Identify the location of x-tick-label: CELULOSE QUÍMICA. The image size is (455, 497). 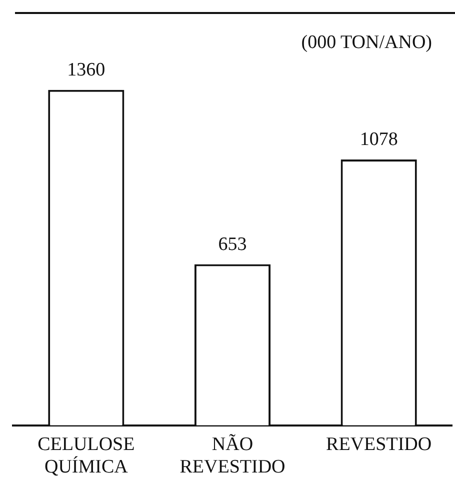
(86, 456).